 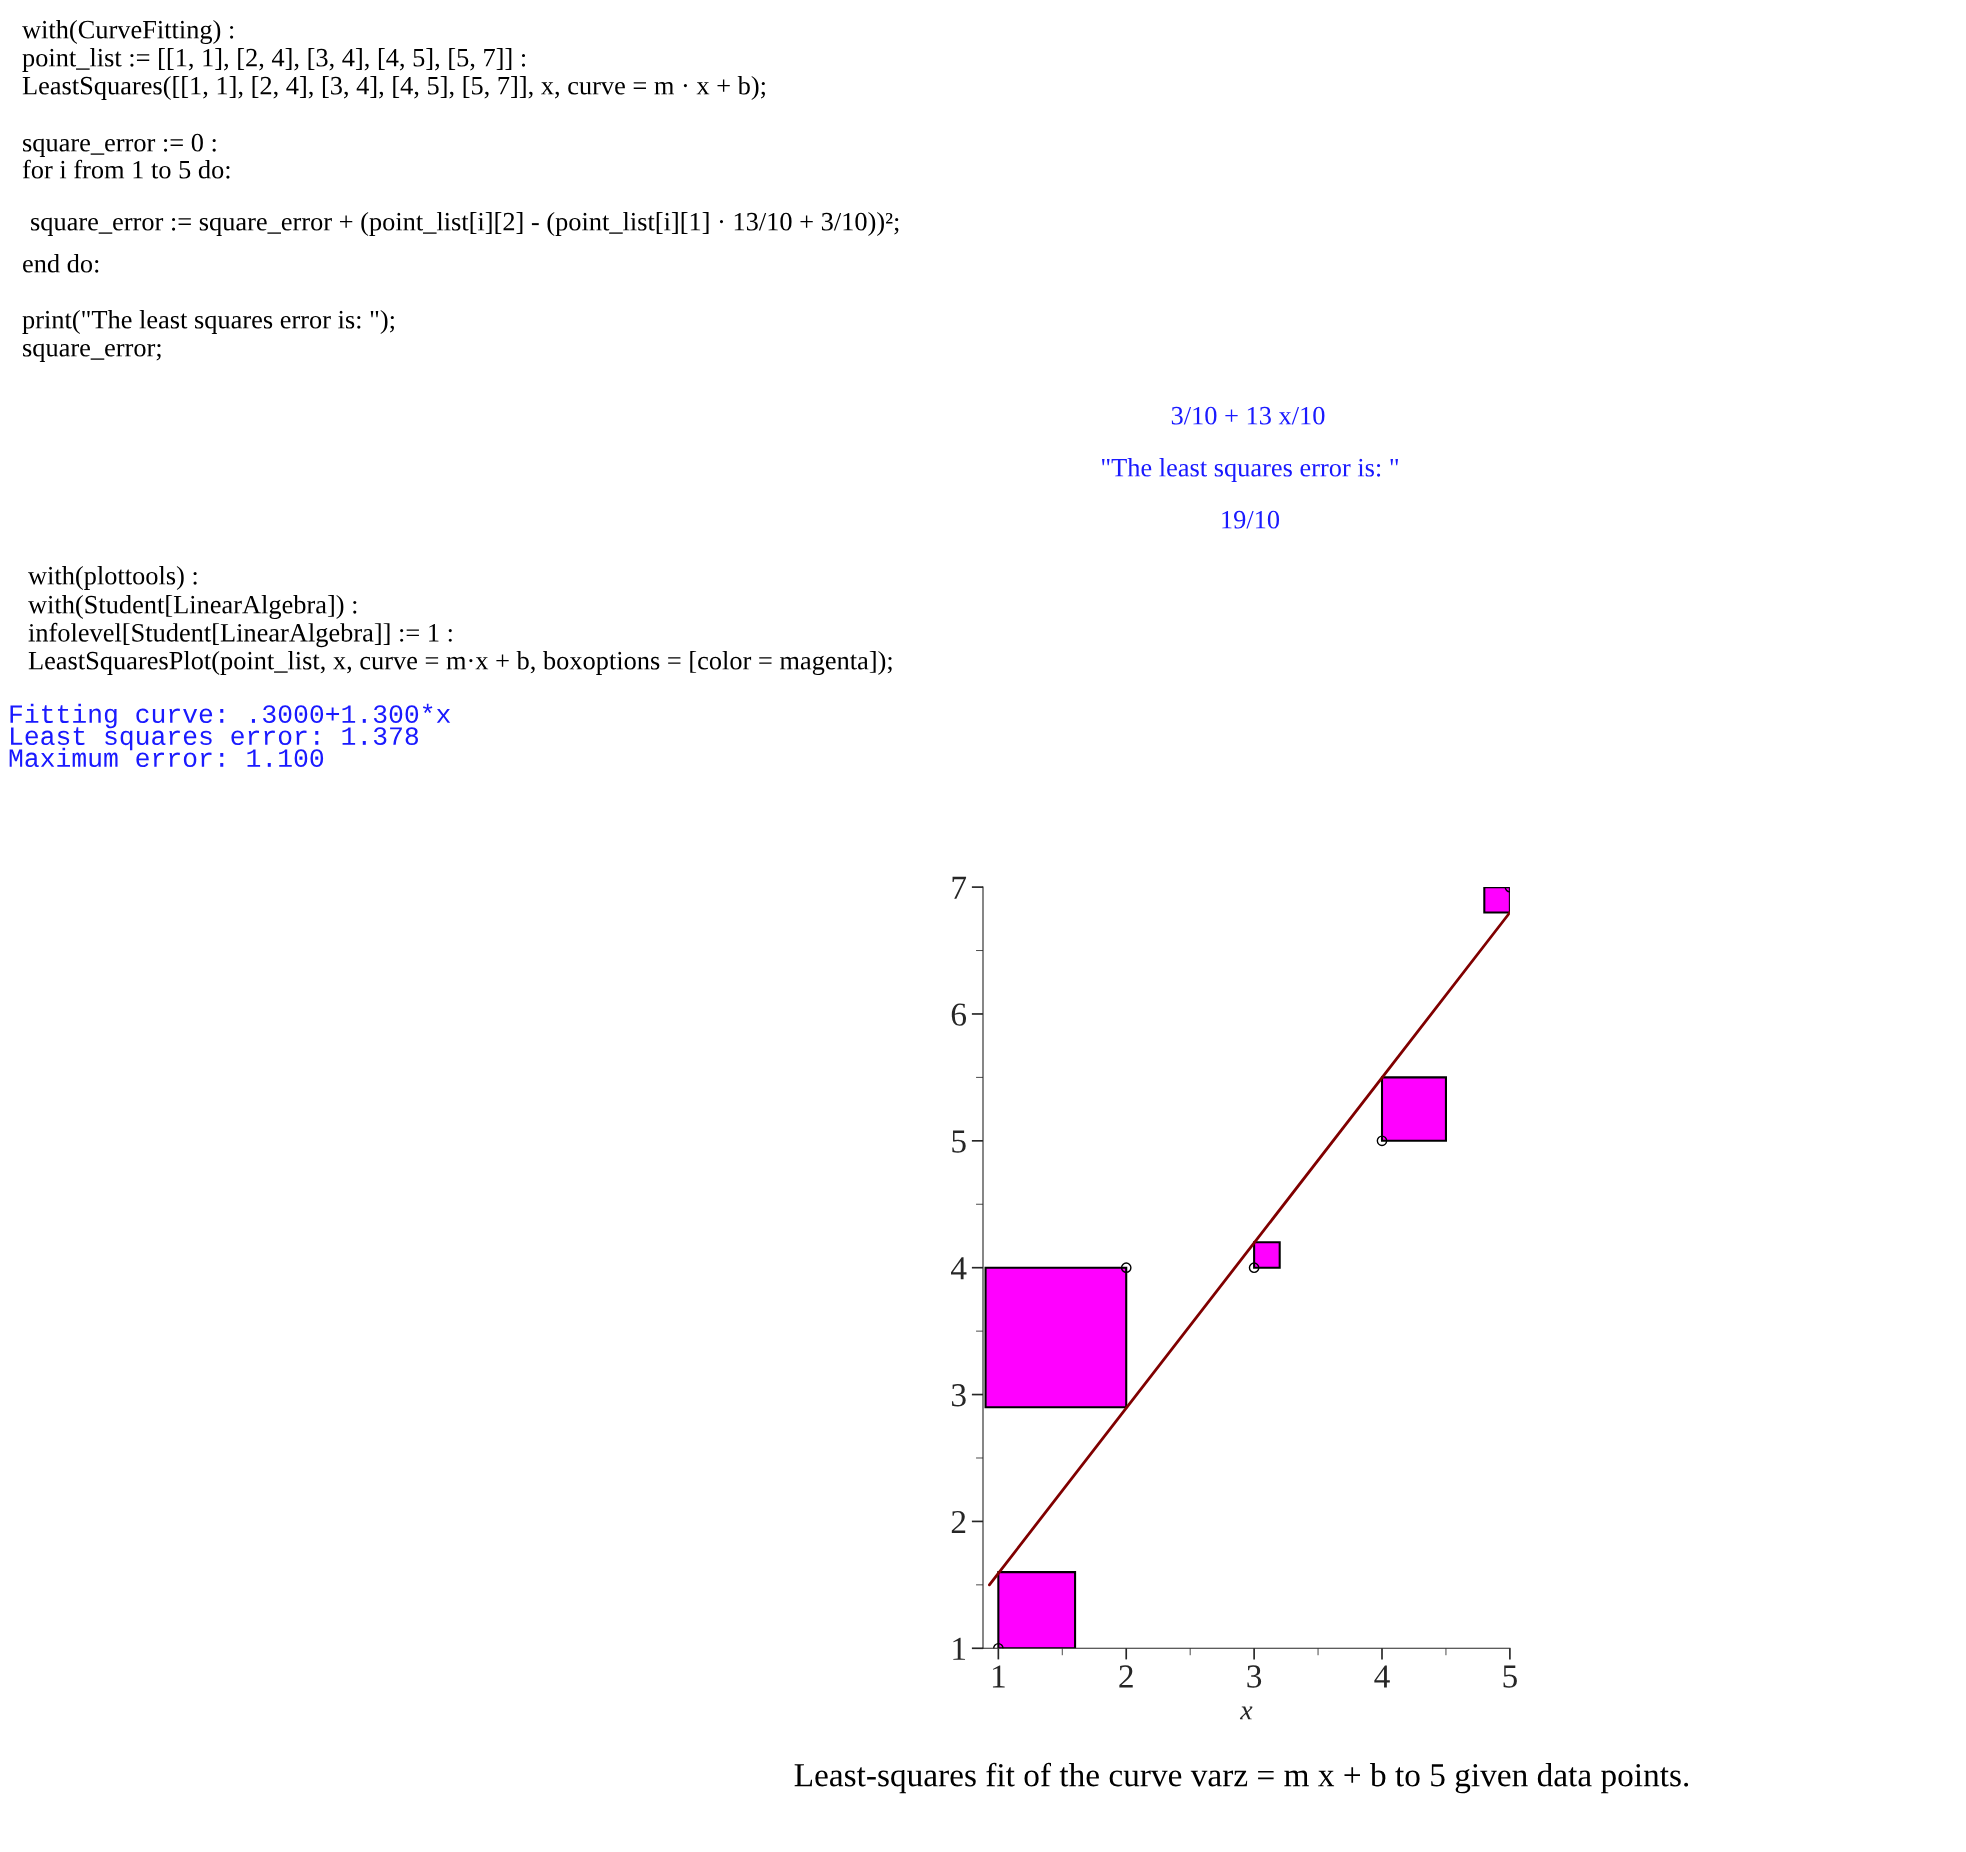 I want to click on x-tick-label: 1, so click(x=998, y=1676).